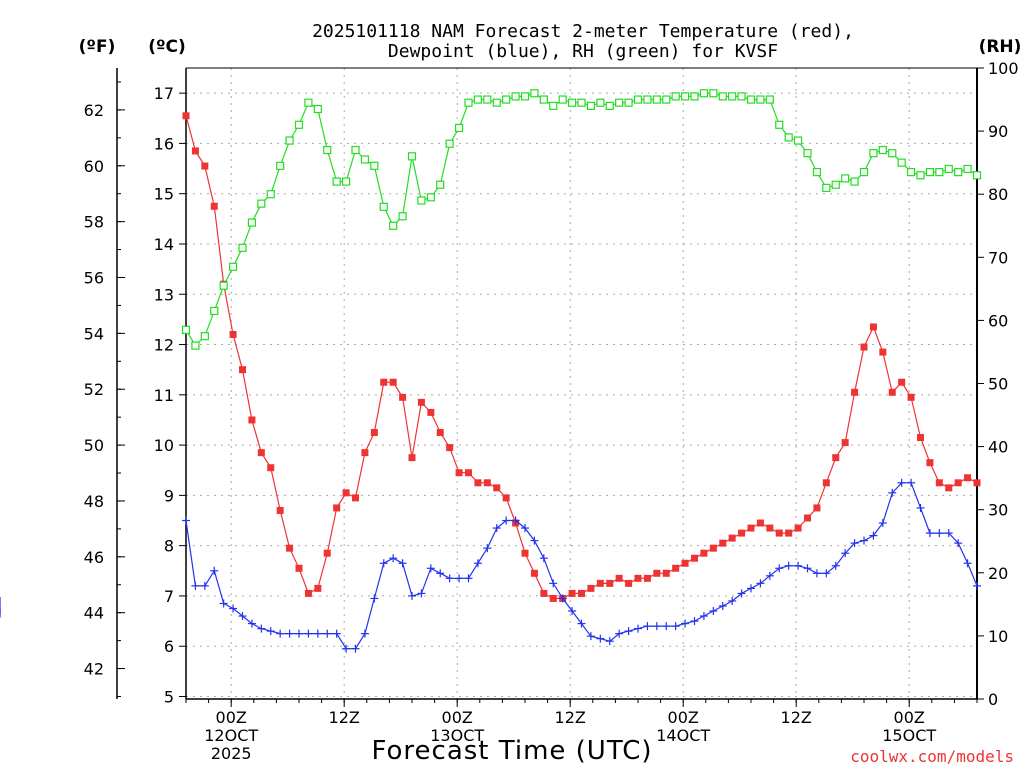 This screenshot has height=768, width=1024. Describe the element at coordinates (167, 47) in the screenshot. I see `celsius-unit-label: (ºC)` at that location.